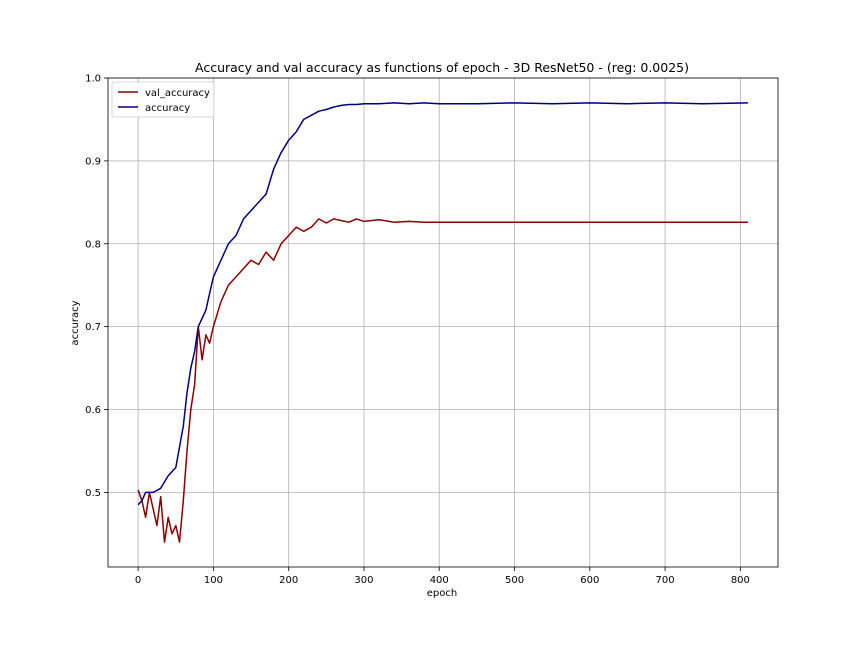 Image resolution: width=864 pixels, height=648 pixels. Describe the element at coordinates (740, 580) in the screenshot. I see `x-tick-label: 800` at that location.